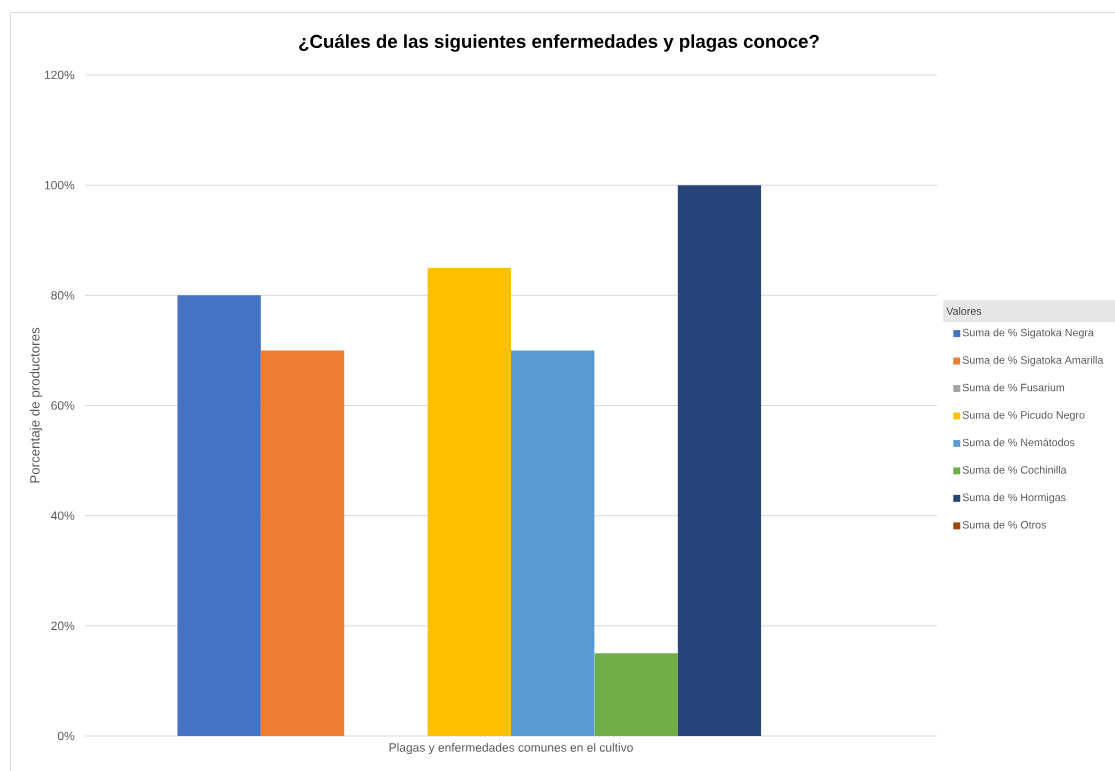 The height and width of the screenshot is (771, 1115). What do you see at coordinates (36, 405) in the screenshot?
I see `y-axis-title: Porcentaje de productores` at bounding box center [36, 405].